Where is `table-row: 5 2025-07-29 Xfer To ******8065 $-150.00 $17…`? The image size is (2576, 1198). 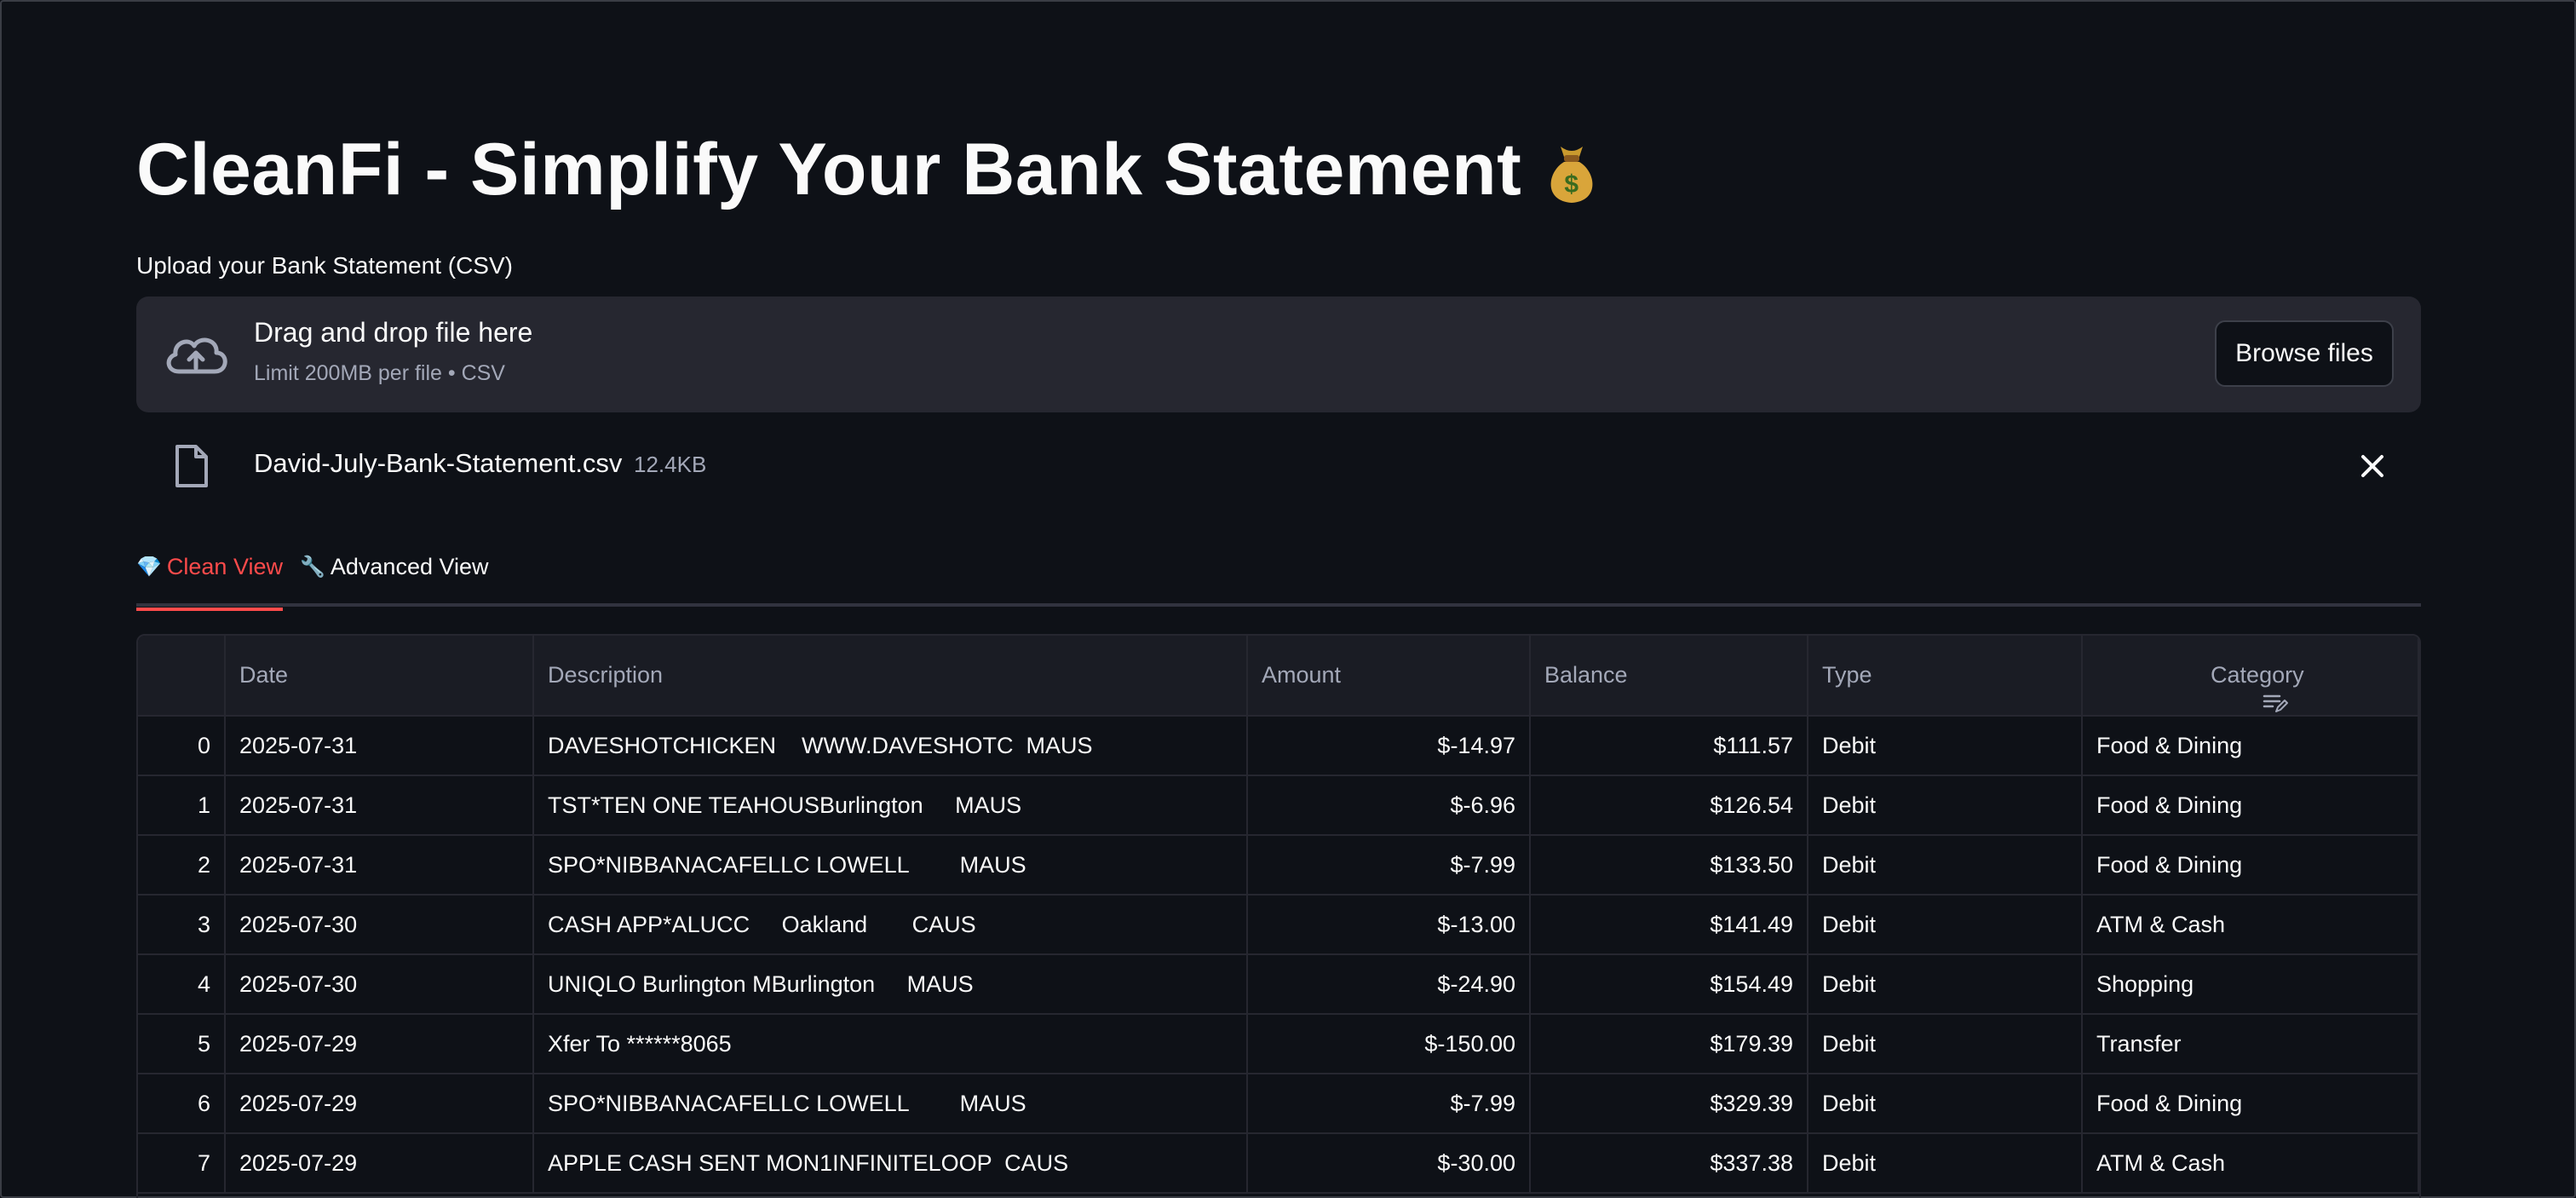
table-row: 5 2025-07-29 Xfer To ******8065 $-150.00 $17… is located at coordinates (1279, 1044).